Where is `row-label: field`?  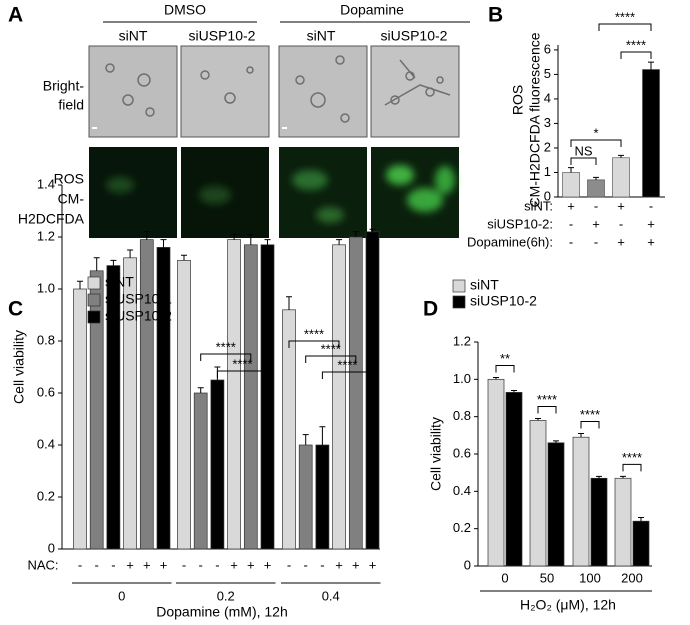 row-label: field is located at coordinates (71, 105).